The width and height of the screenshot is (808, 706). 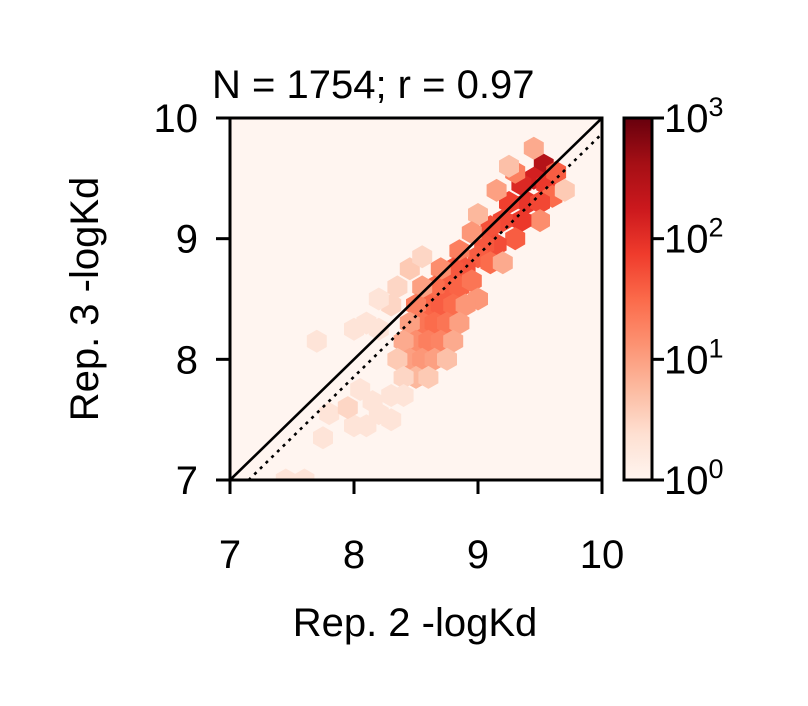 I want to click on y-tick-label: 7, so click(x=187, y=481).